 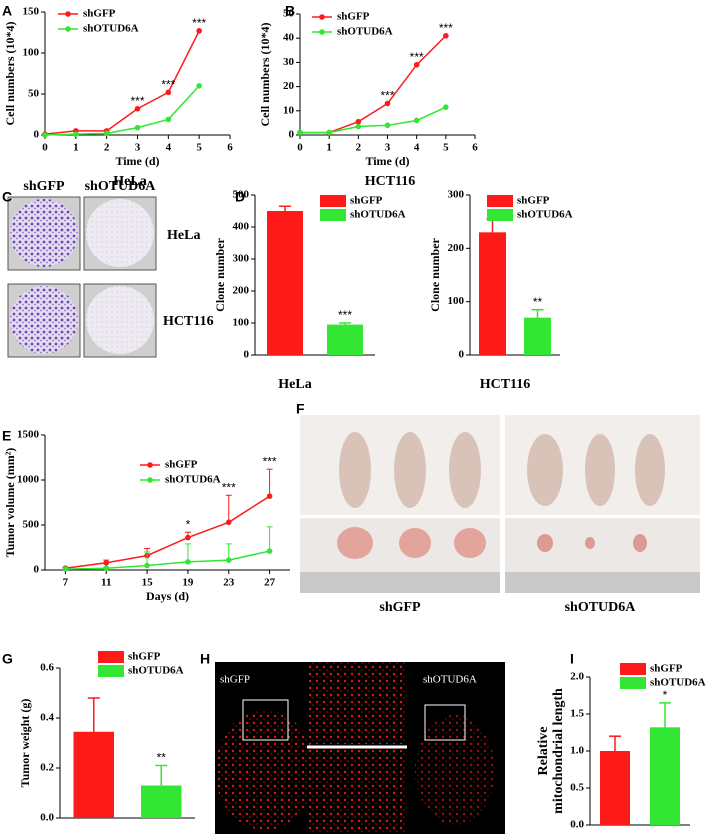 I want to click on mouse-images: shGFP shOTUD6A, so click(x=500, y=515).